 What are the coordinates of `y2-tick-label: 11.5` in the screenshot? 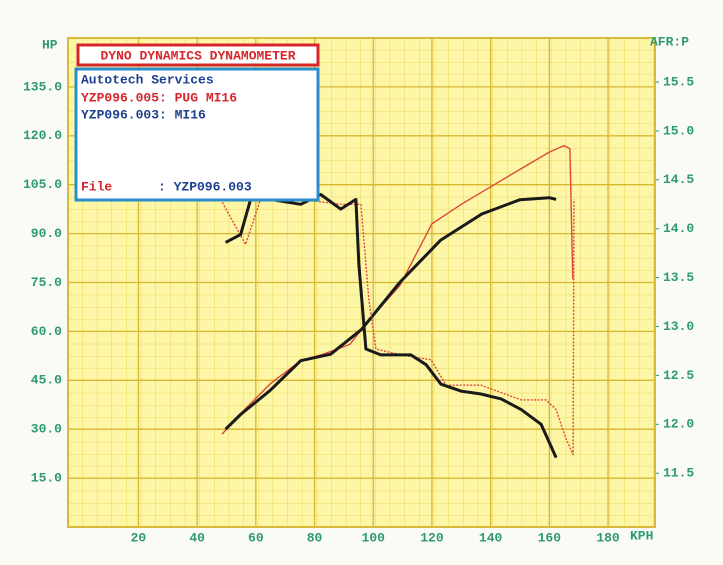 It's located at (678, 473).